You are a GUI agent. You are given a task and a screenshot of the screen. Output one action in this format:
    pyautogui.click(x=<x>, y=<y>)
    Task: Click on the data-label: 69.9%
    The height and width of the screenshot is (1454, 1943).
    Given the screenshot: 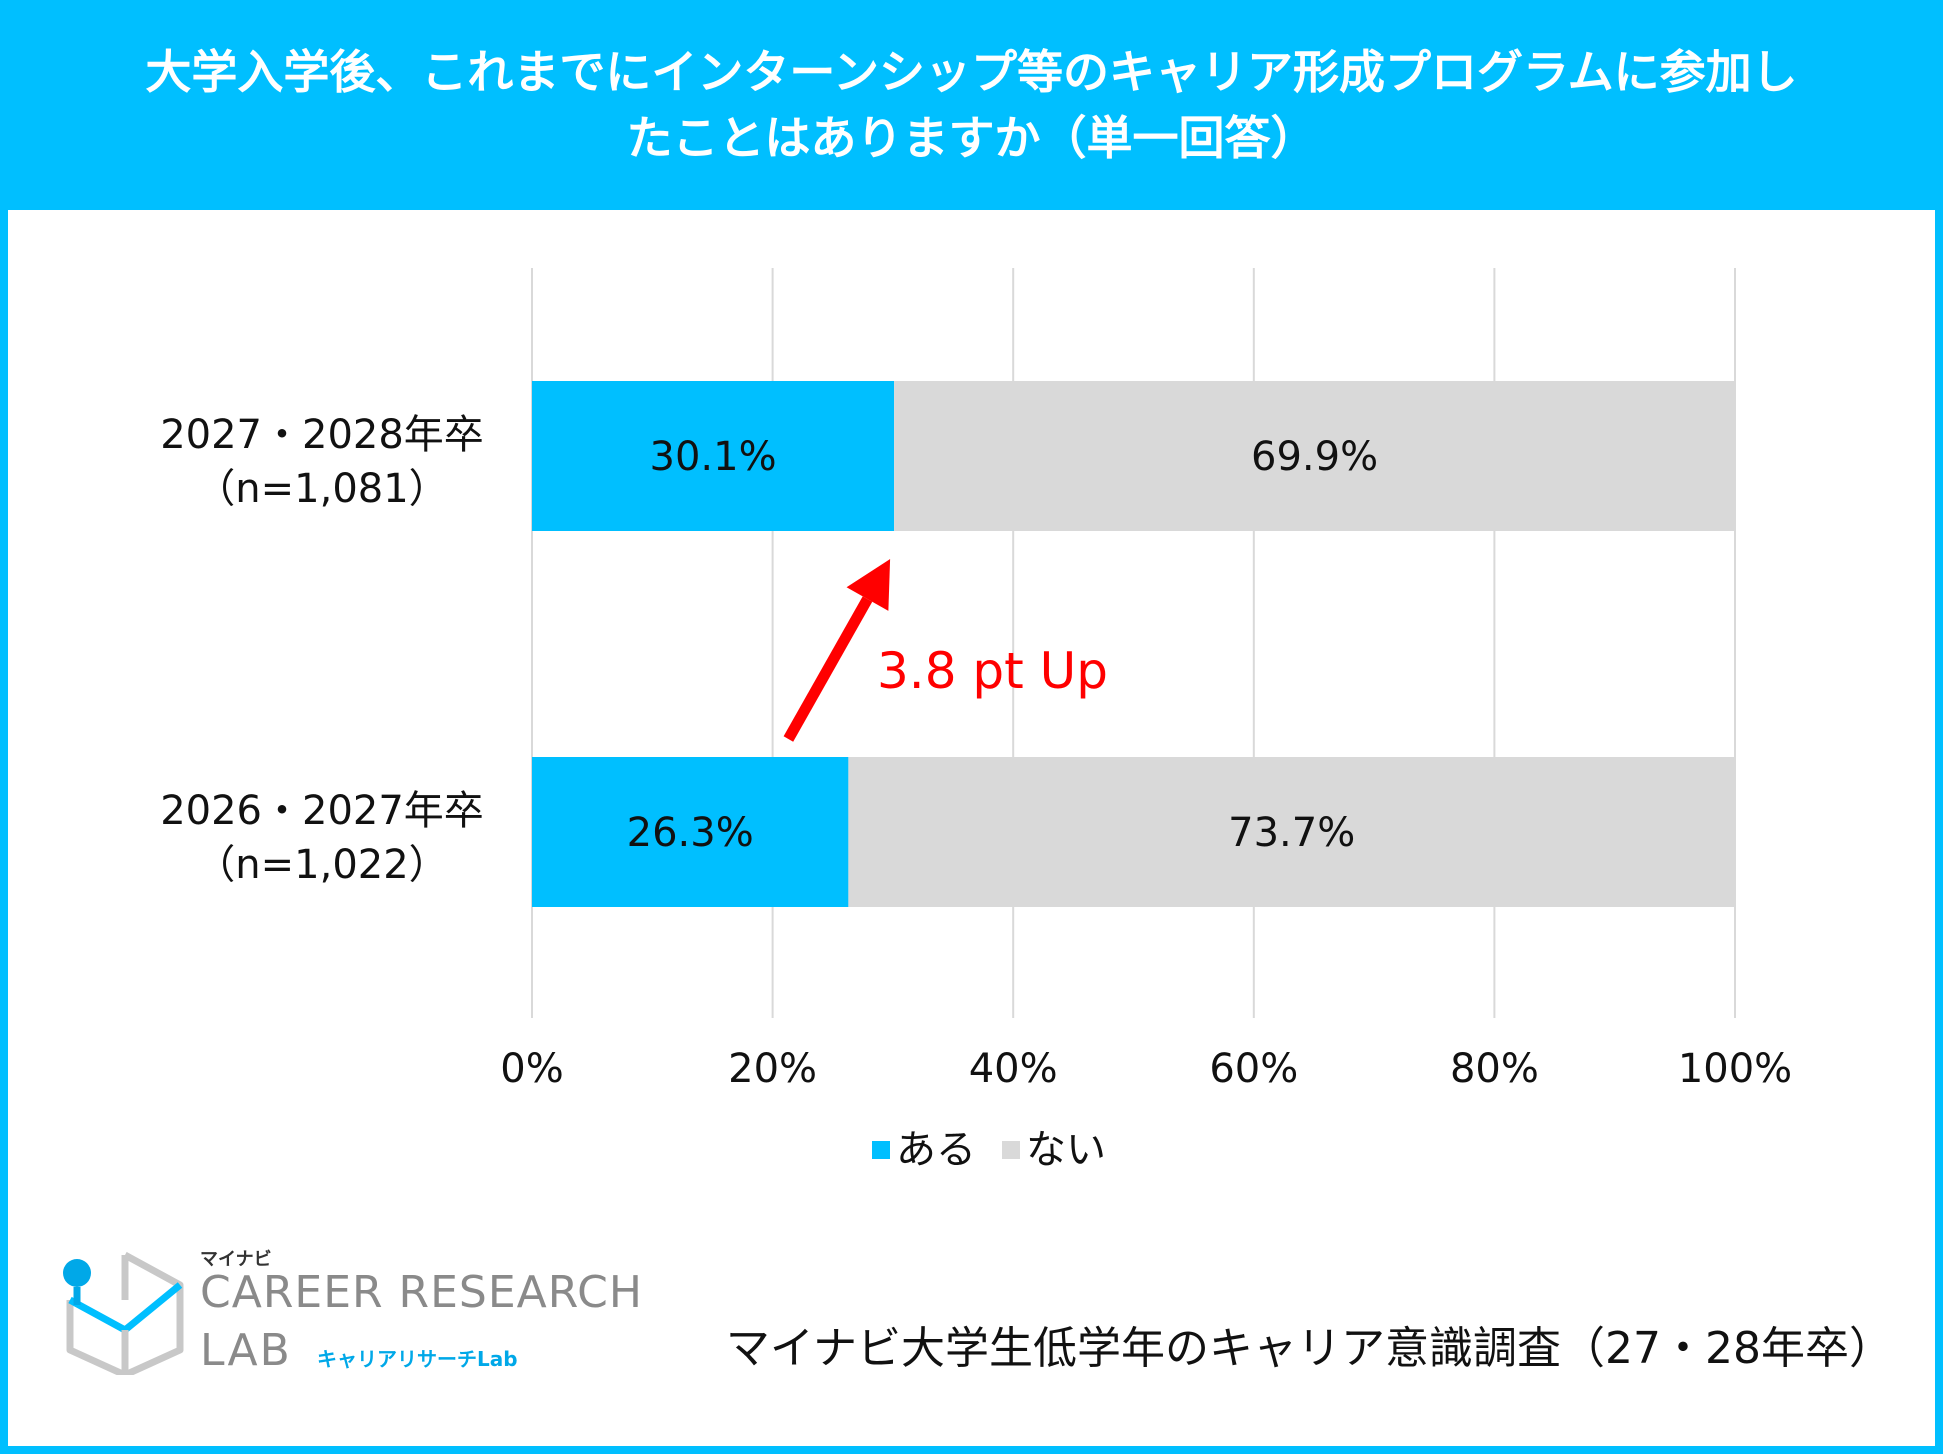 What is the action you would take?
    pyautogui.click(x=1314, y=457)
    